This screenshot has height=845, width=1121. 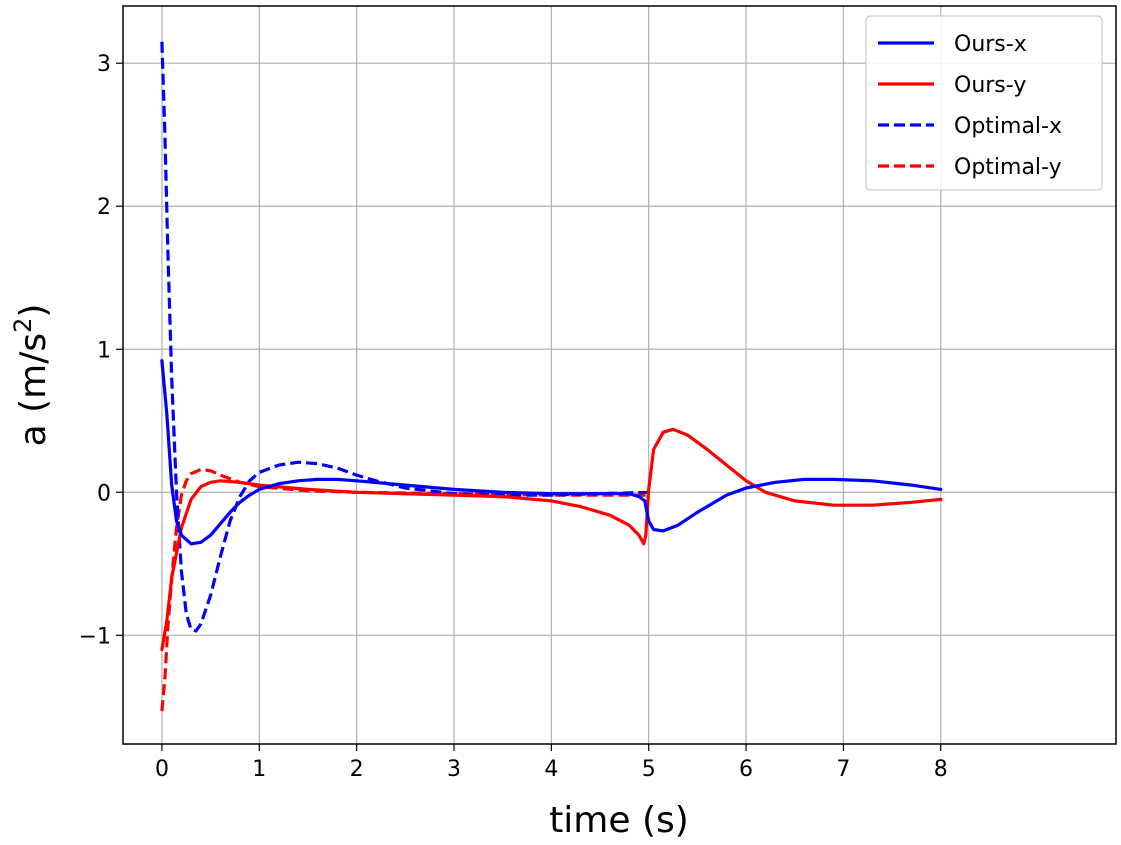 What do you see at coordinates (619, 820) in the screenshot?
I see `x-axis-label: time (s)` at bounding box center [619, 820].